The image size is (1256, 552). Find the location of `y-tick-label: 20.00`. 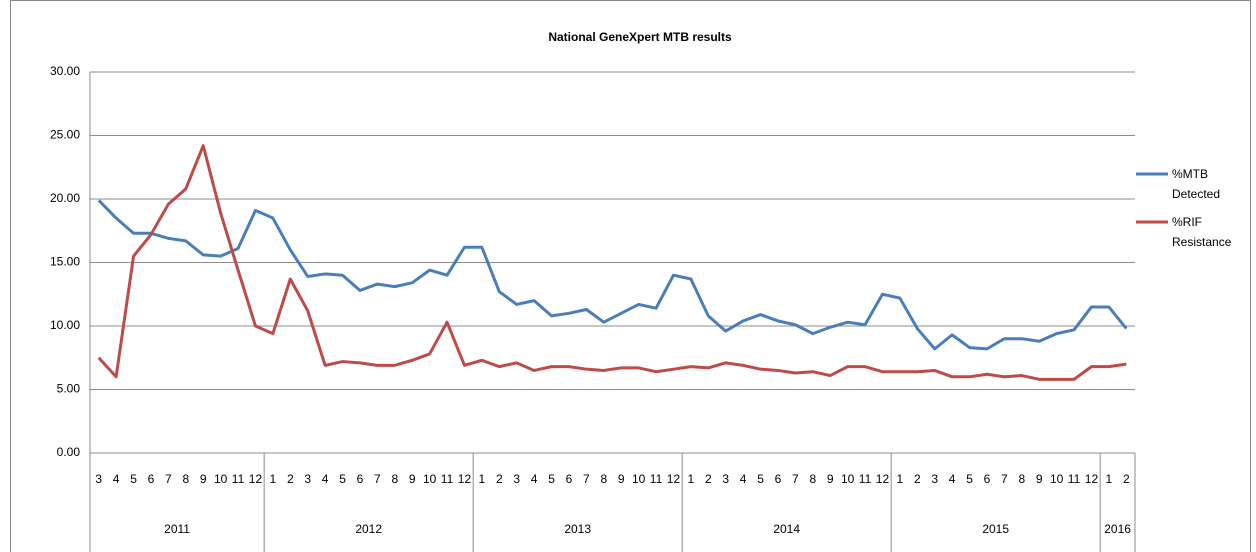

y-tick-label: 20.00 is located at coordinates (65, 198).